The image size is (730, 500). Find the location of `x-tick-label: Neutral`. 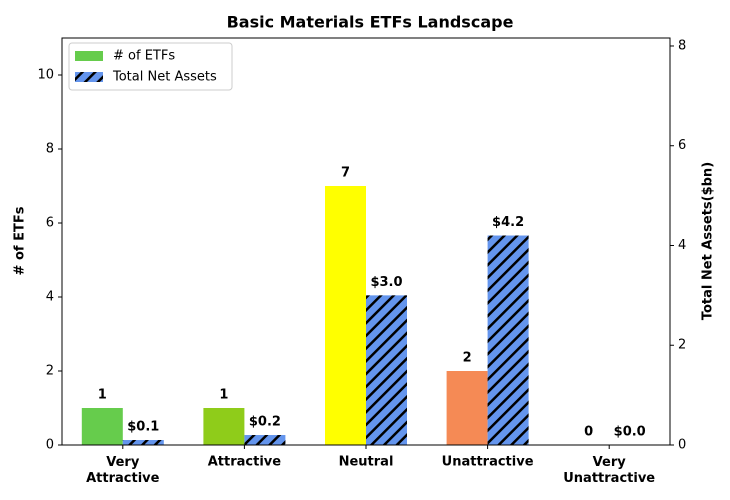

x-tick-label: Neutral is located at coordinates (366, 462).